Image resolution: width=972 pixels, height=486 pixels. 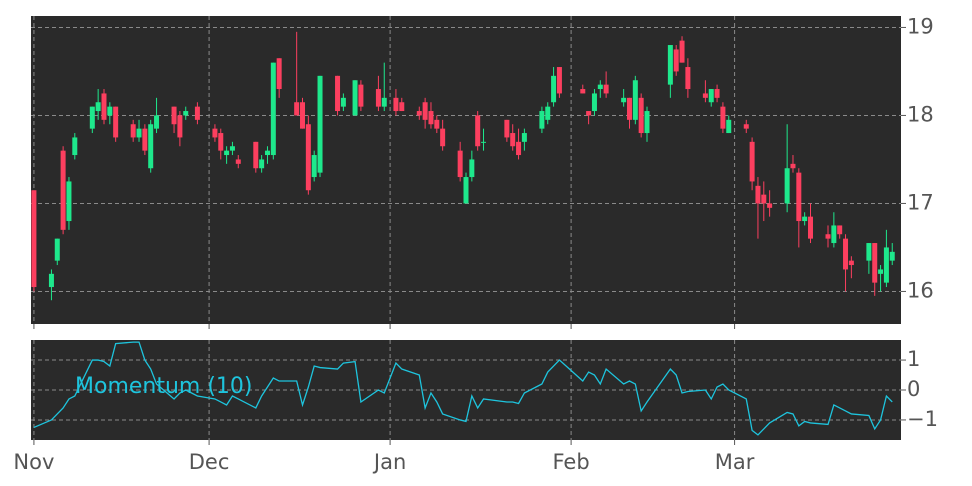 What do you see at coordinates (209, 462) in the screenshot?
I see `x-tick-label: Dec` at bounding box center [209, 462].